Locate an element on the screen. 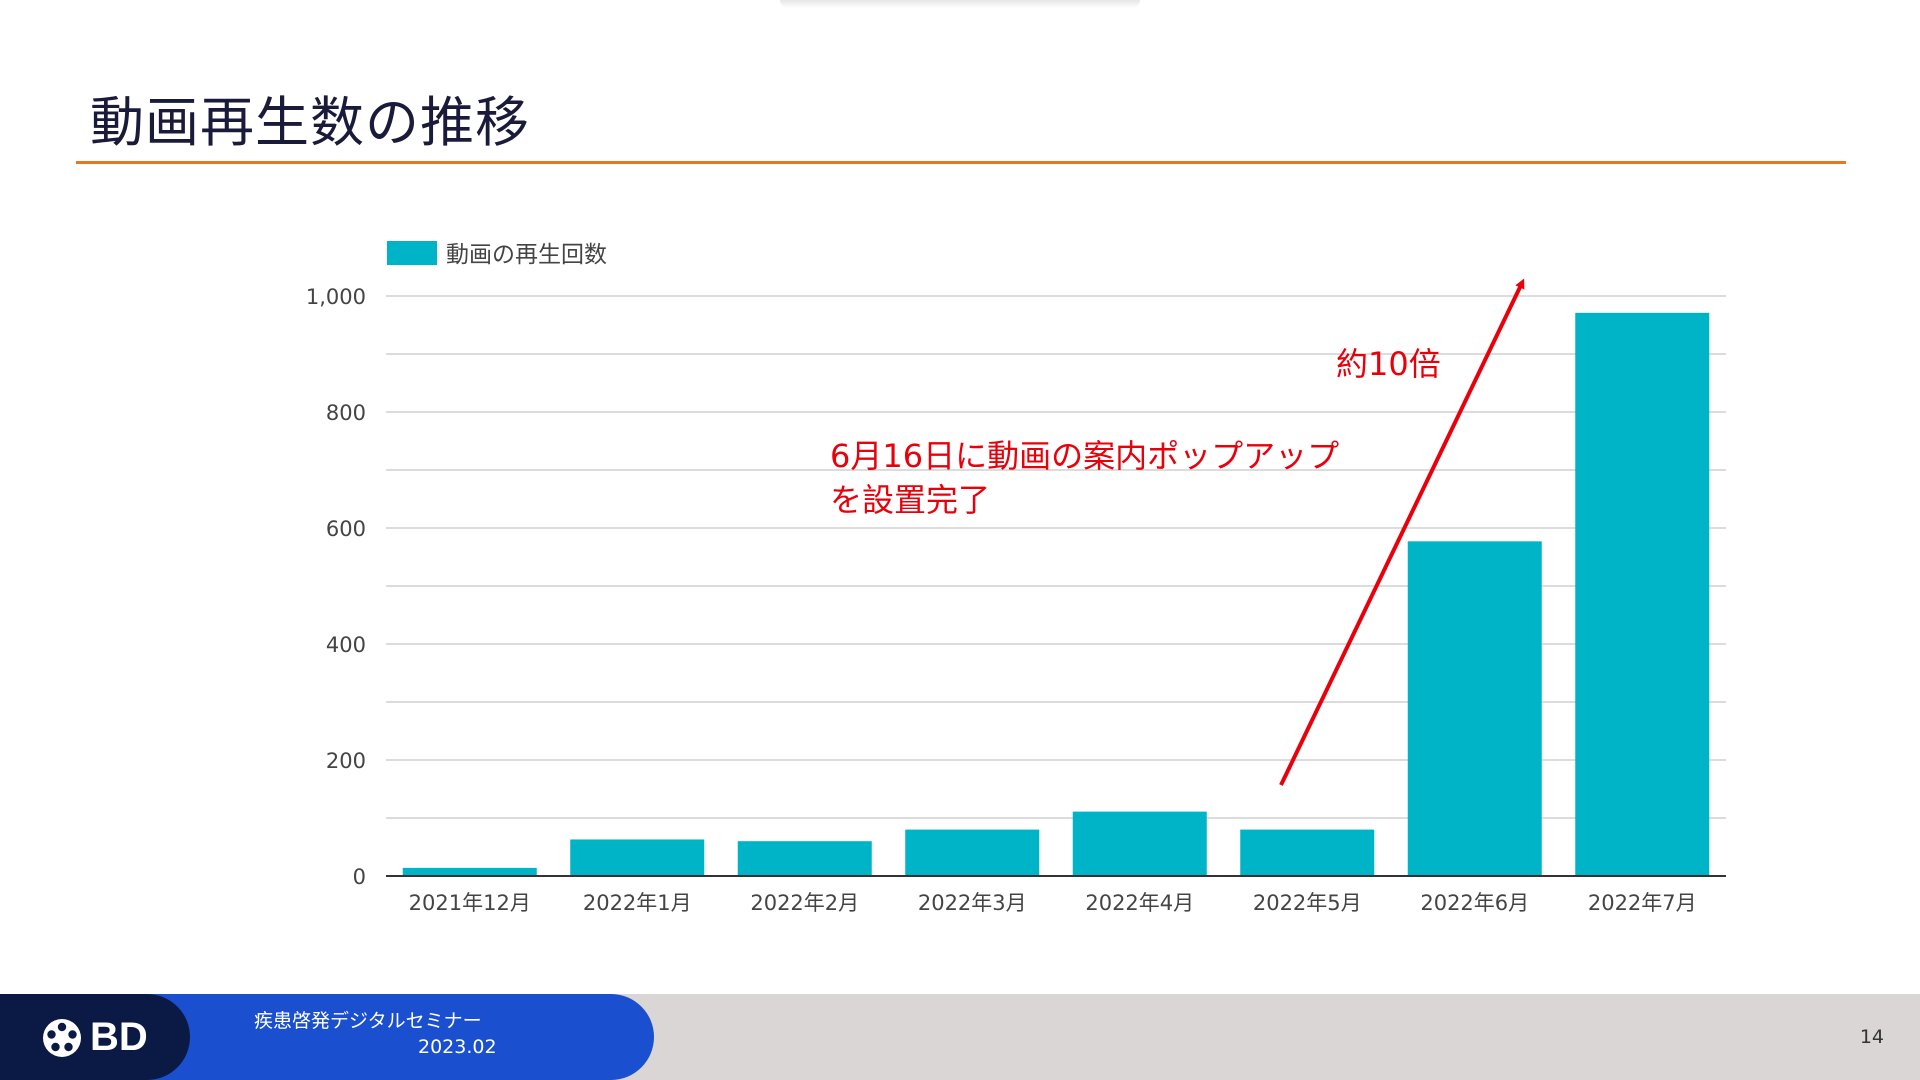 The image size is (1920, 1080). bd-logo-icon is located at coordinates (62, 1037).